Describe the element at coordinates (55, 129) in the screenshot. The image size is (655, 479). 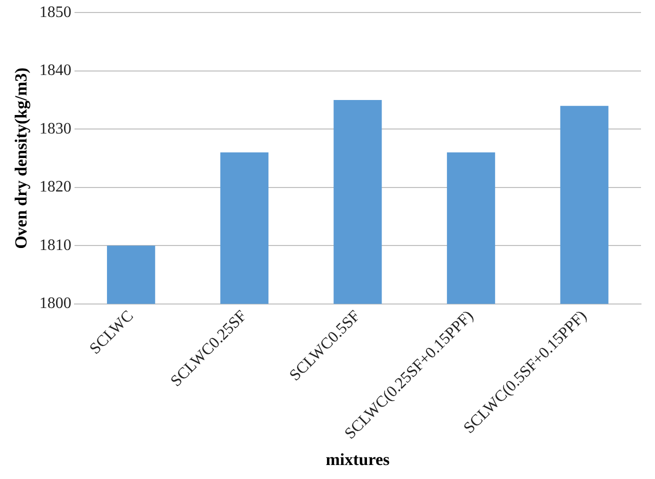
I see `y-tick-label: 1830` at that location.